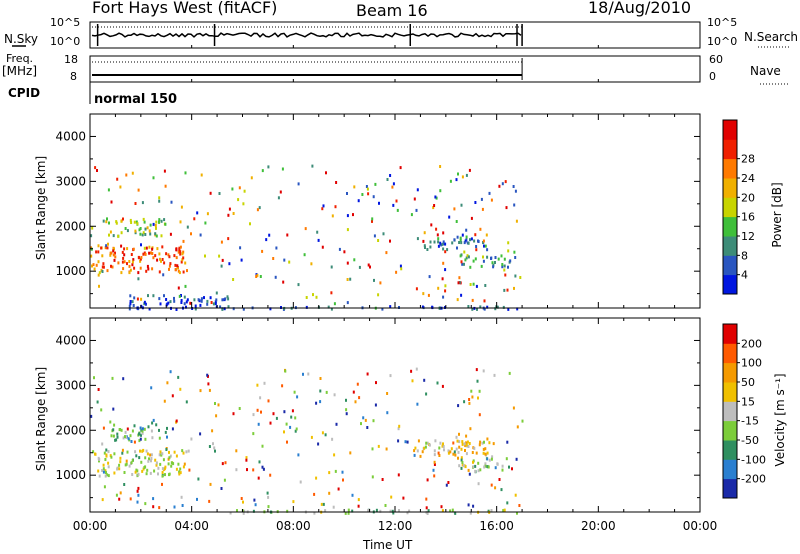 This screenshot has height=554, width=800. Describe the element at coordinates (765, 71) in the screenshot. I see `nave-label: Nave` at that location.